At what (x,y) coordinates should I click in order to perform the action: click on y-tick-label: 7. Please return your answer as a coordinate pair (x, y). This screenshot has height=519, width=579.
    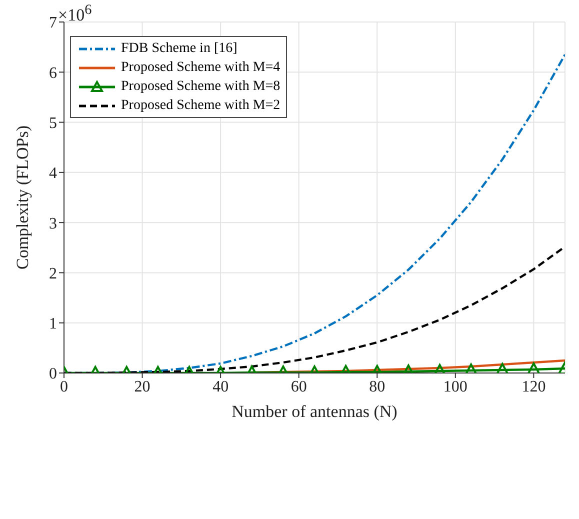
    Looking at the image, I should click on (53, 23).